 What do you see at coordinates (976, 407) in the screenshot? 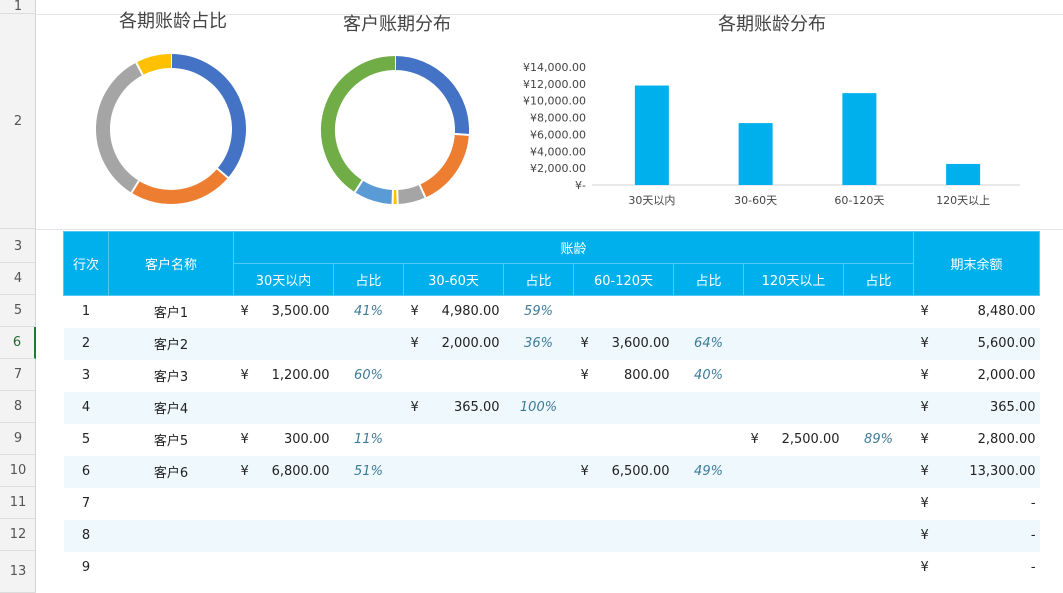
I see `closing-balance-cell: ¥365.00` at bounding box center [976, 407].